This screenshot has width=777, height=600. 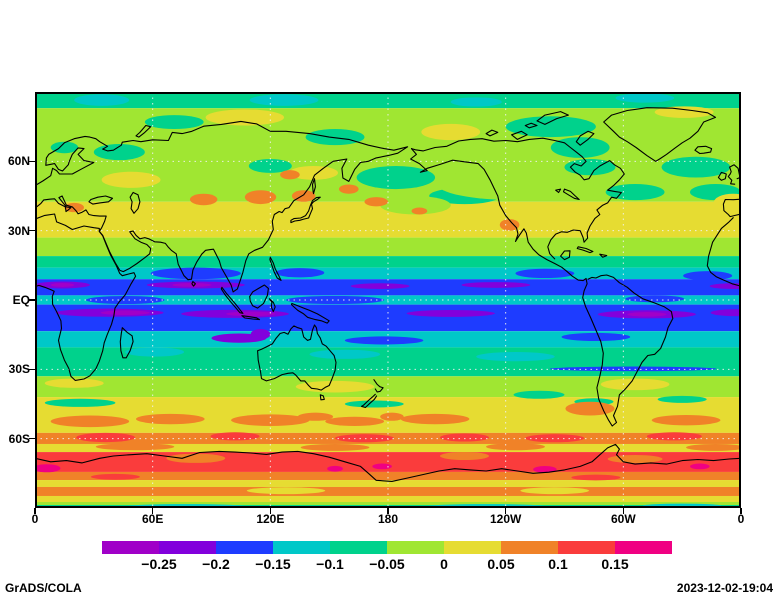 I want to click on colorbar-label: −0.15, so click(x=273, y=564).